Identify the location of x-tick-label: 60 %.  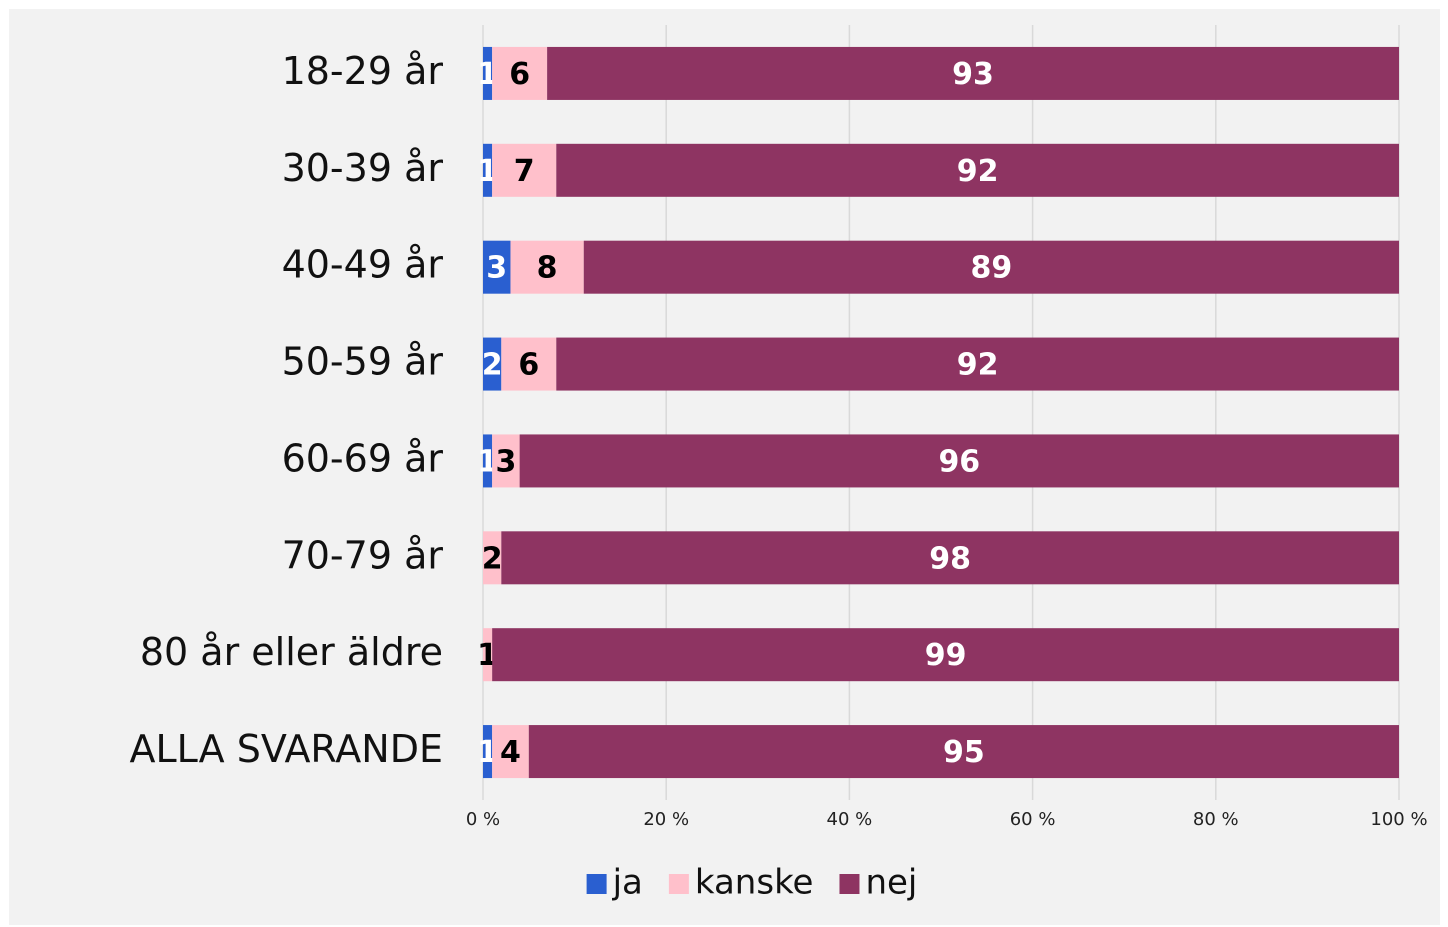
(1033, 819).